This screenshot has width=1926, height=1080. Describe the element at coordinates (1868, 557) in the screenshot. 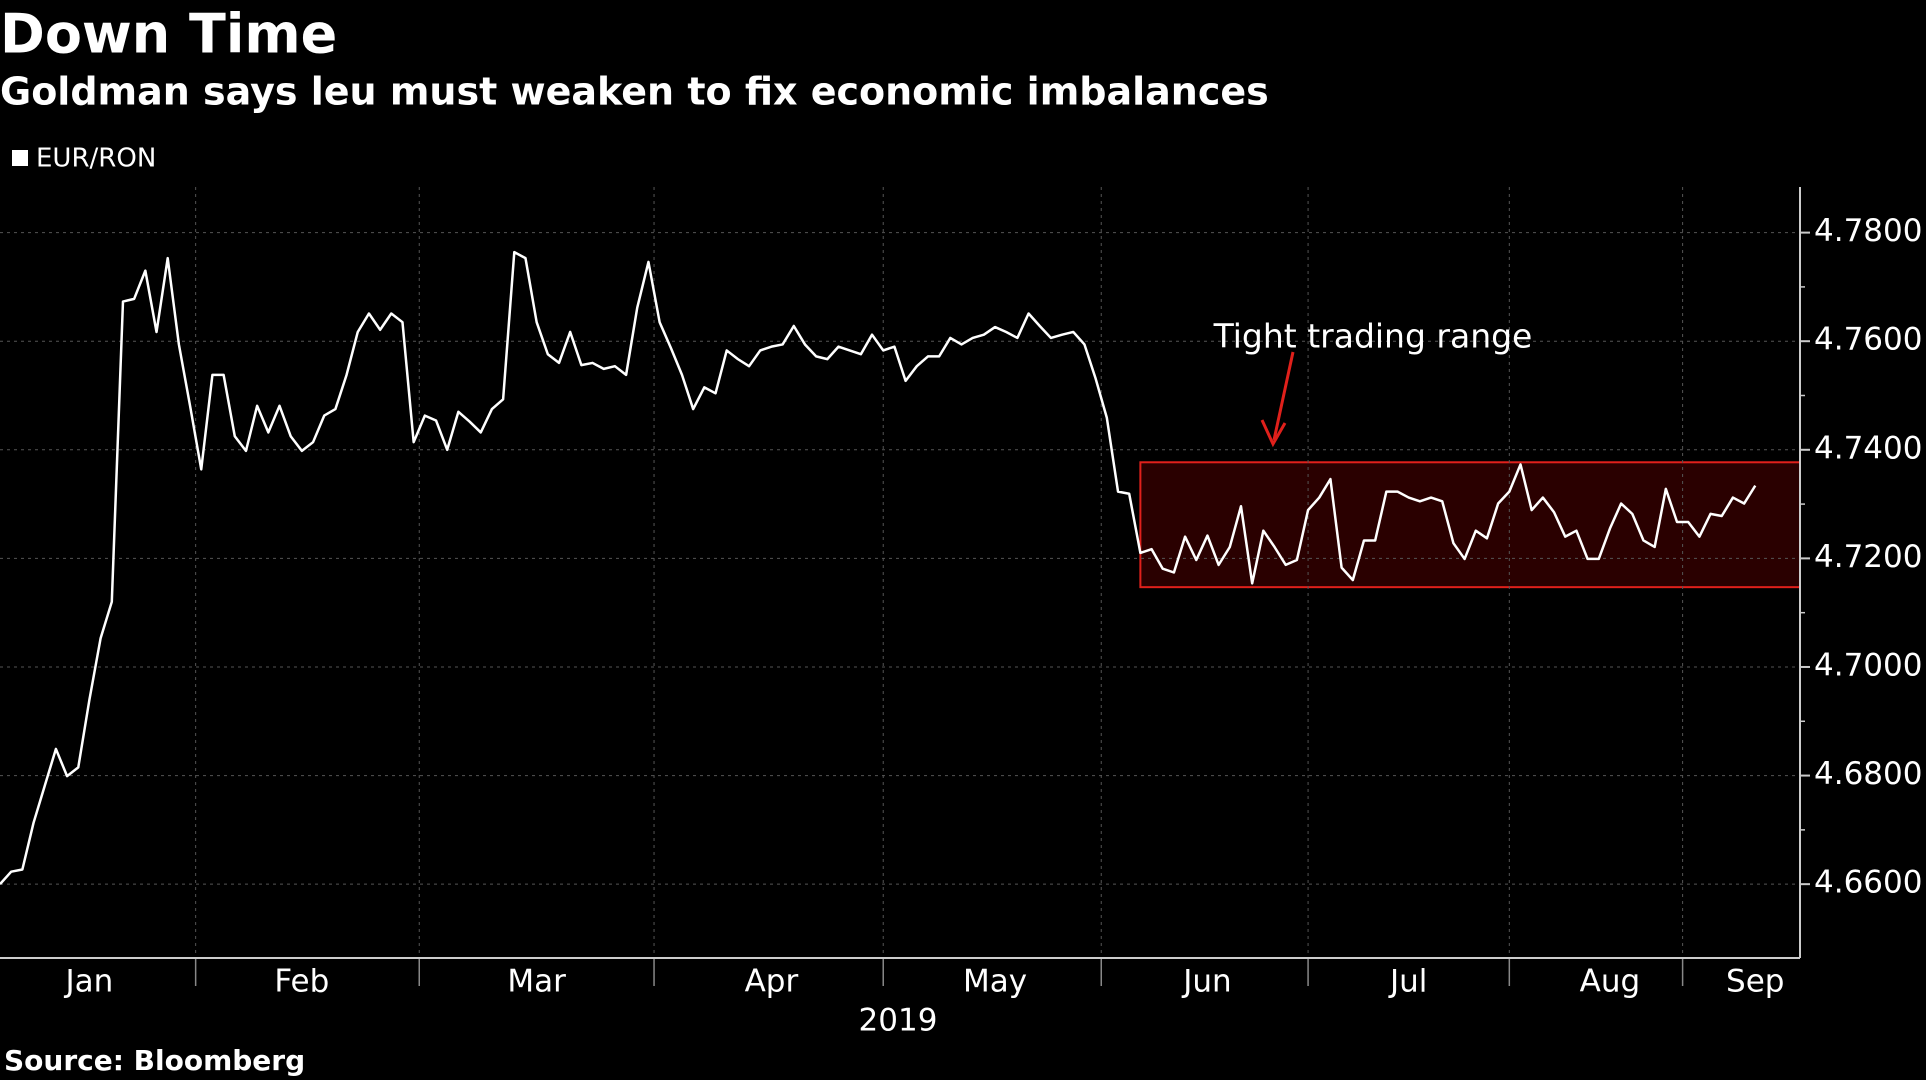

I see `y-tick-label: 4.7200` at that location.